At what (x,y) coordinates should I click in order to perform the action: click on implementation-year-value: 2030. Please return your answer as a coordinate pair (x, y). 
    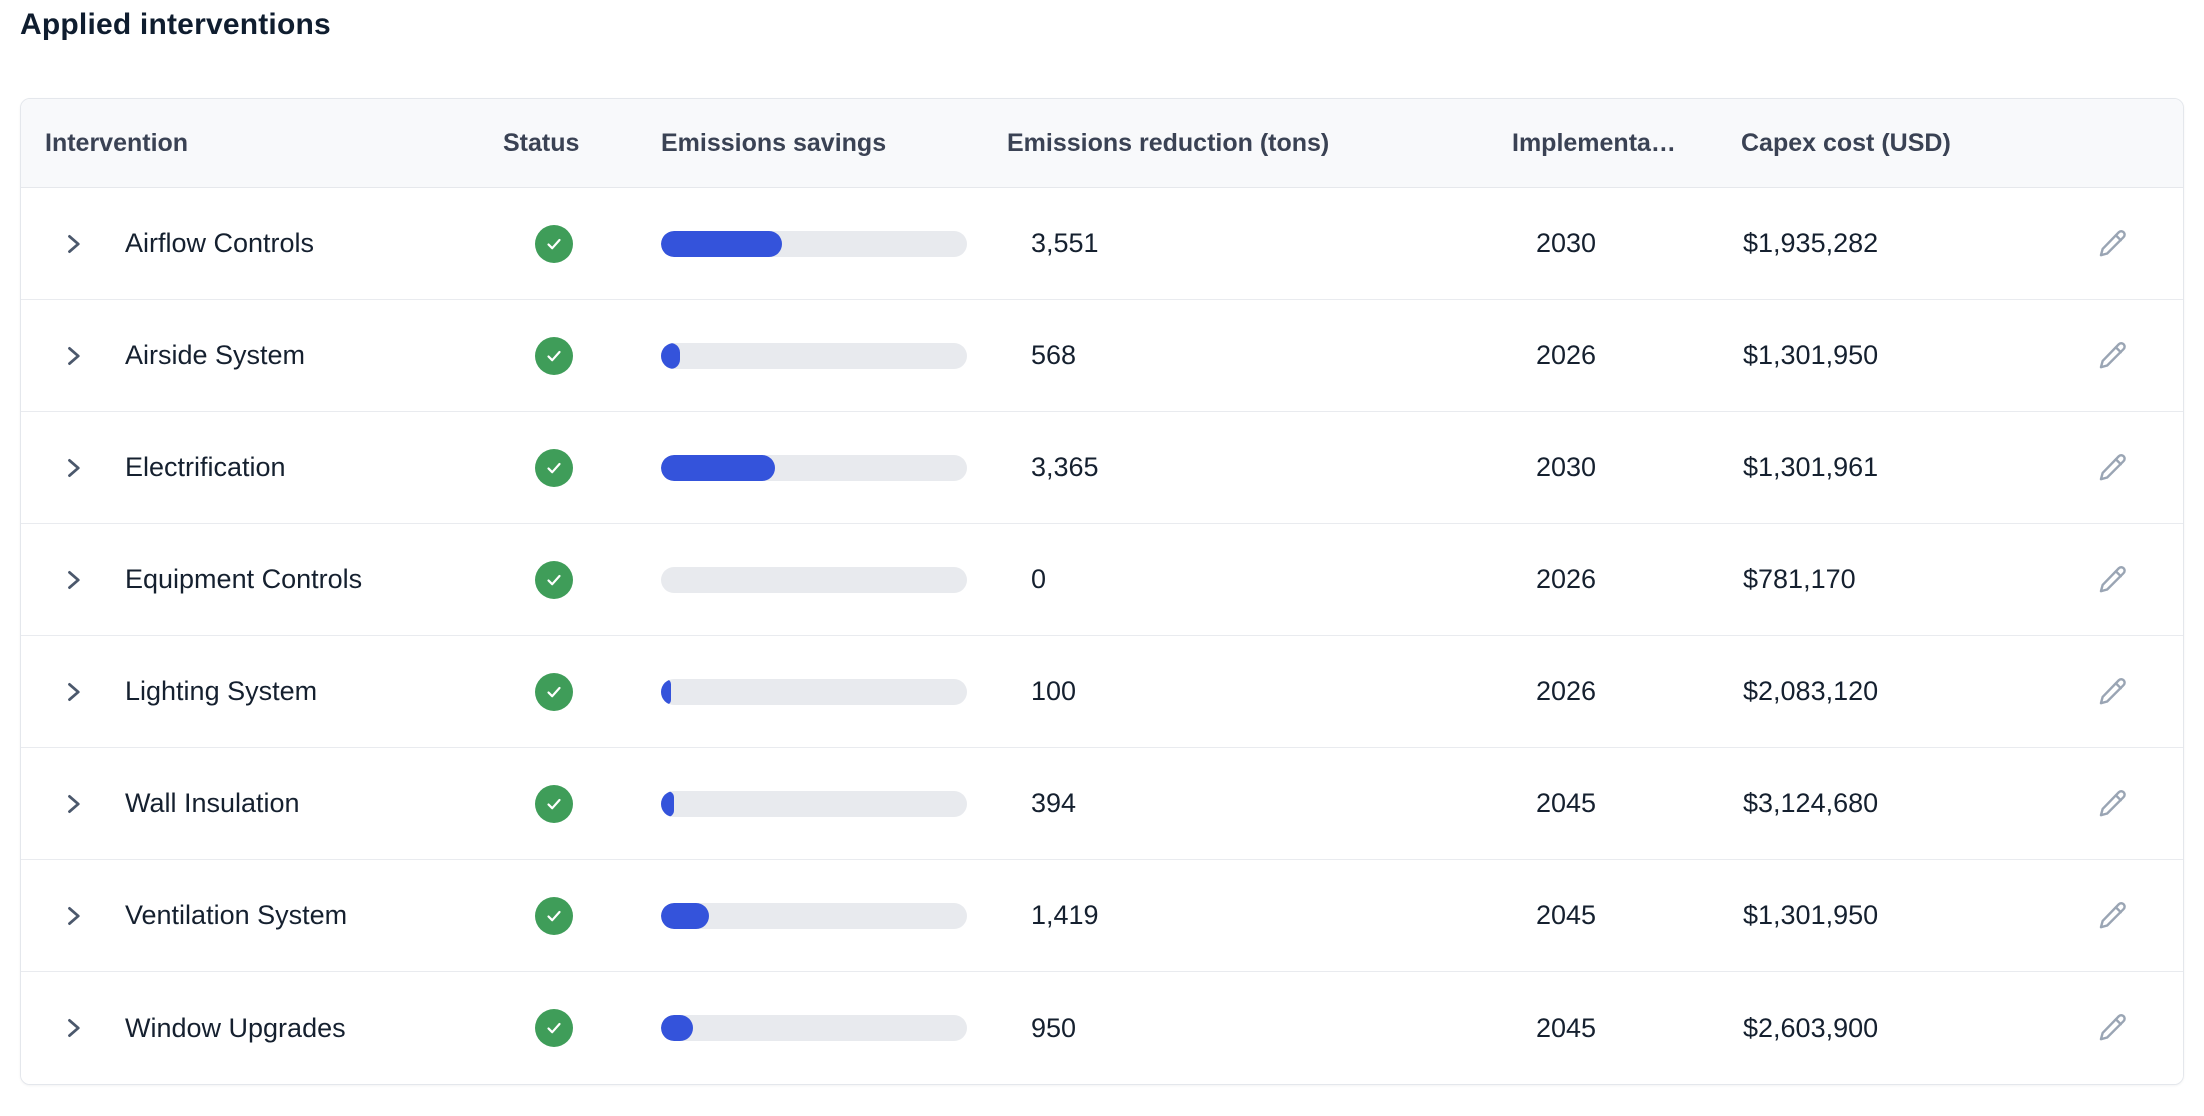
    Looking at the image, I should click on (1566, 243).